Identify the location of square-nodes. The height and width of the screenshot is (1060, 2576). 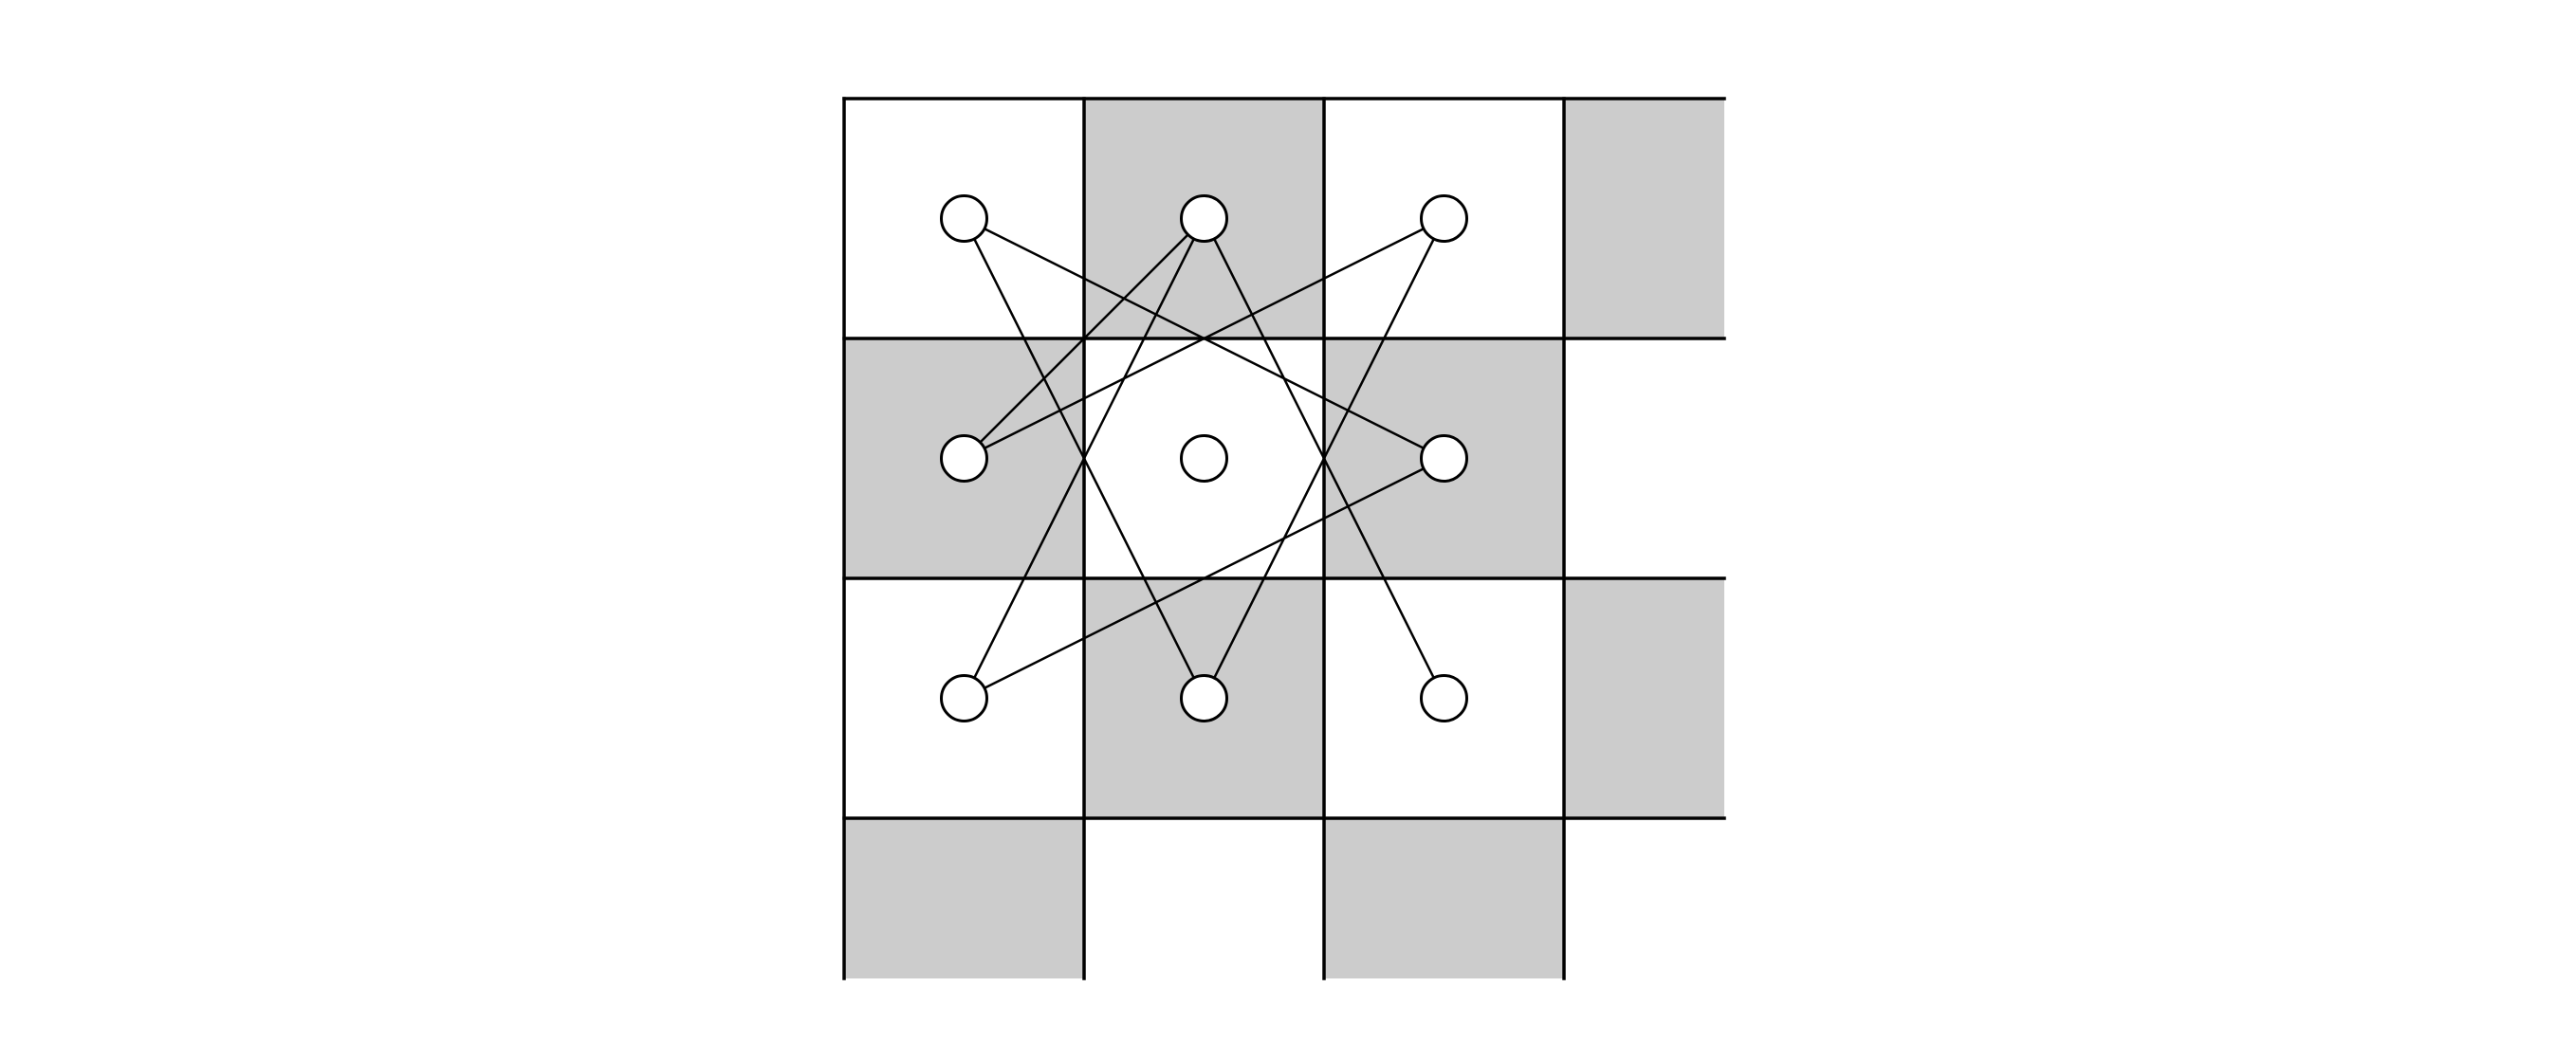
(1204, 458).